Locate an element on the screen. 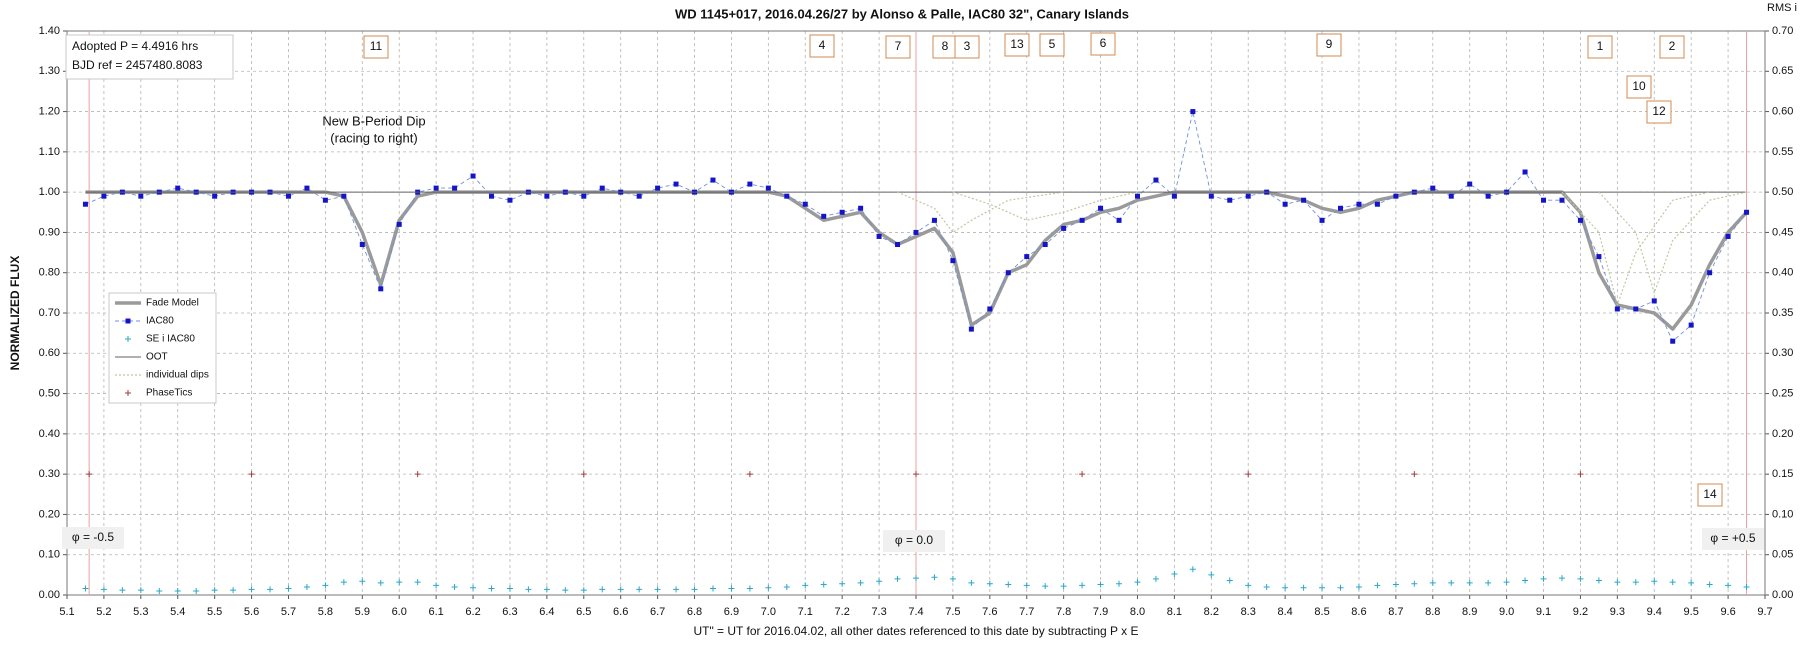  y-tick-label: 0.00 is located at coordinates (49, 595).